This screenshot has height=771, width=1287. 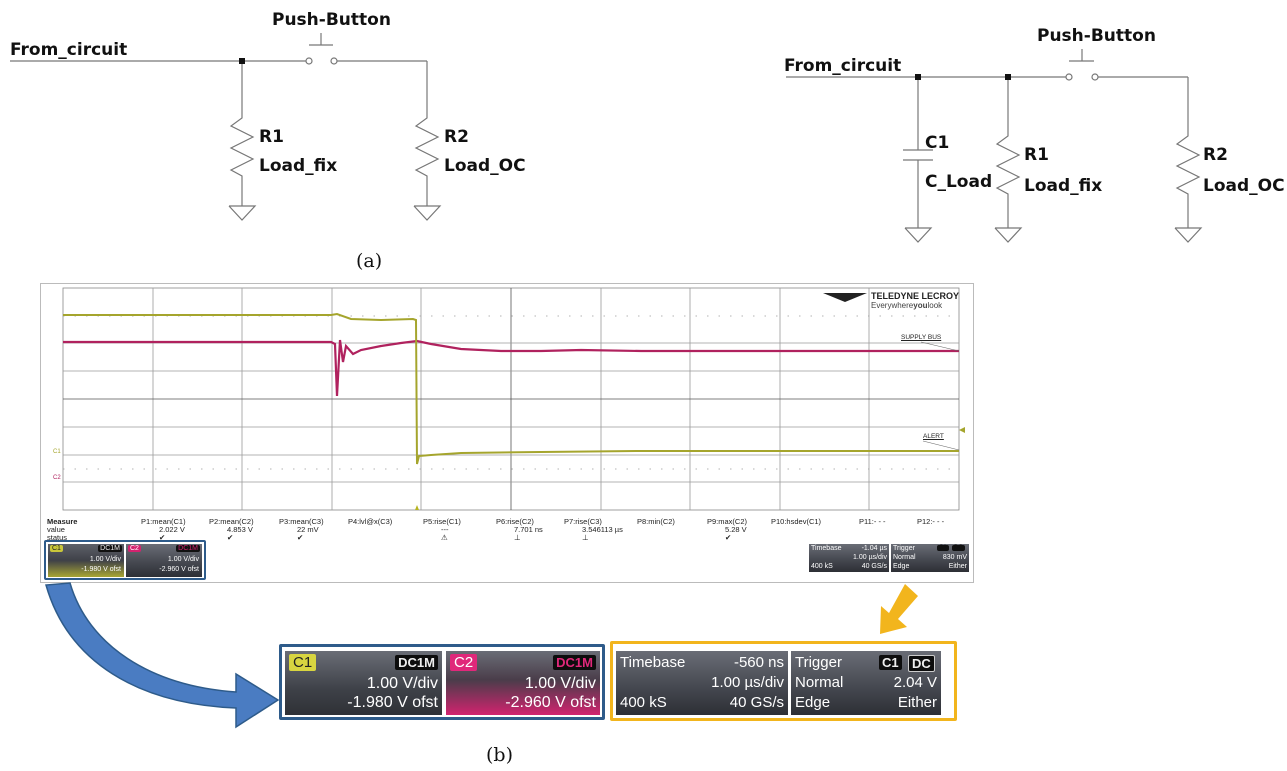 I want to click on measure-name: P1:mean(C1), so click(x=163, y=521).